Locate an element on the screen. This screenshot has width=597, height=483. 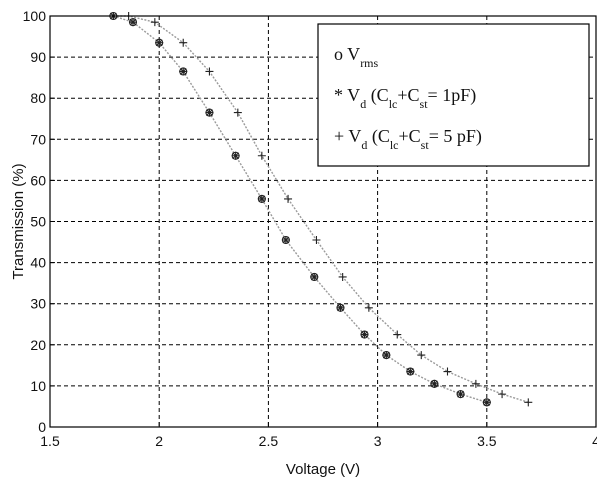
y-tick-label: 10 is located at coordinates (38, 386).